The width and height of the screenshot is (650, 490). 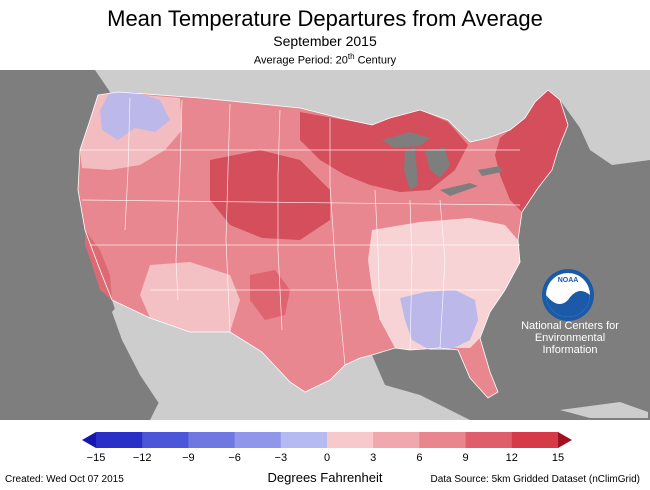 What do you see at coordinates (89, 440) in the screenshot?
I see `colorbar-low-arrow` at bounding box center [89, 440].